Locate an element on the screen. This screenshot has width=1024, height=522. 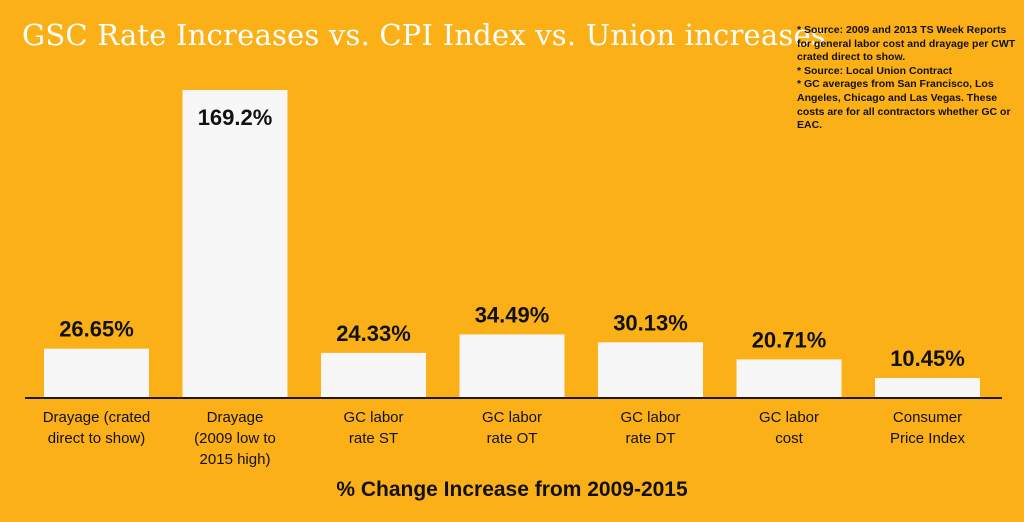
bar-value-label: 26.65% is located at coordinates (96, 329).